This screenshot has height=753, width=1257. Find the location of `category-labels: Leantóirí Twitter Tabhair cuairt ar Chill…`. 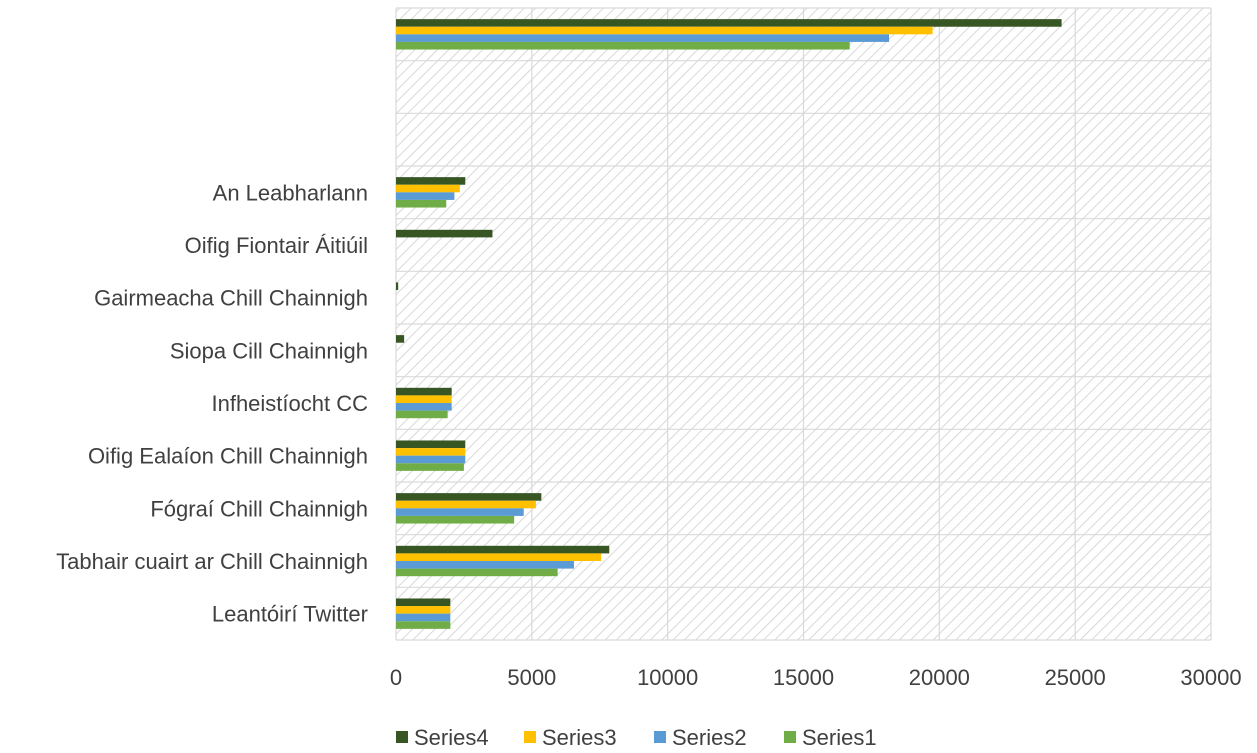

category-labels: Leantóirí Twitter Tabhair cuairt ar Chill… is located at coordinates (212, 403).